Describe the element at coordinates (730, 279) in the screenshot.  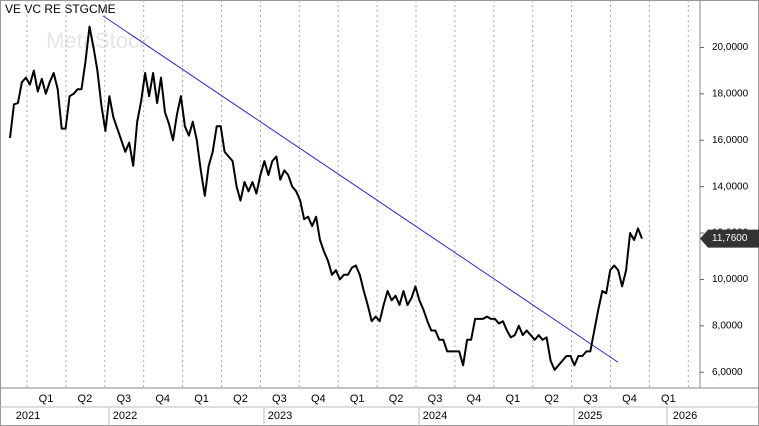
I see `y-tick-label: 10,0000` at that location.